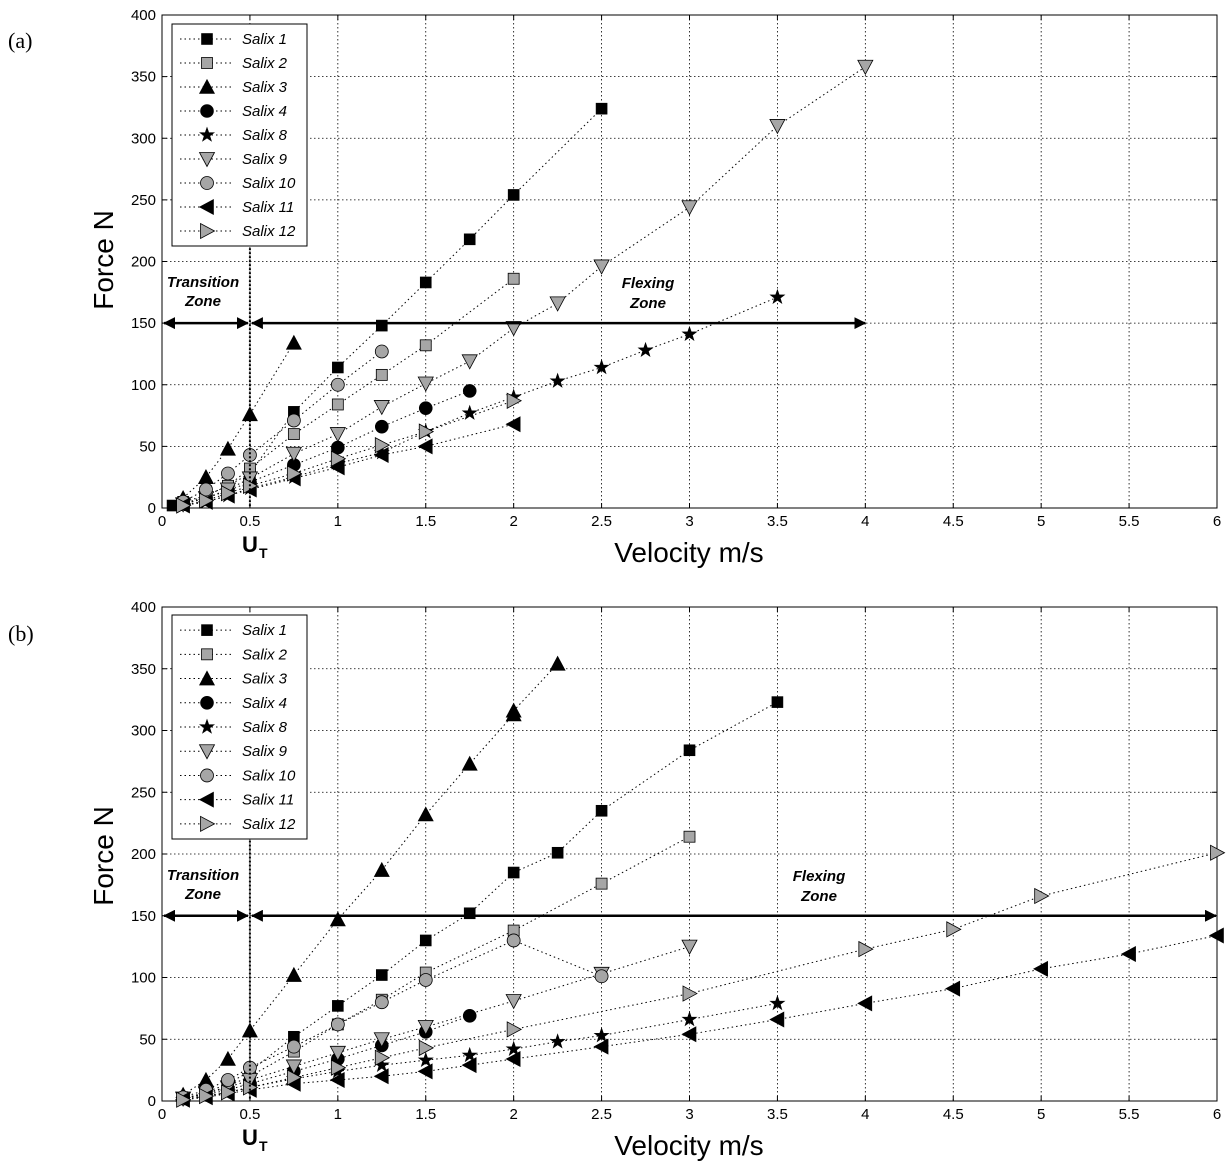 This screenshot has height=1164, width=1226. What do you see at coordinates (777, 521) in the screenshot?
I see `x-tick-label: 3.5` at bounding box center [777, 521].